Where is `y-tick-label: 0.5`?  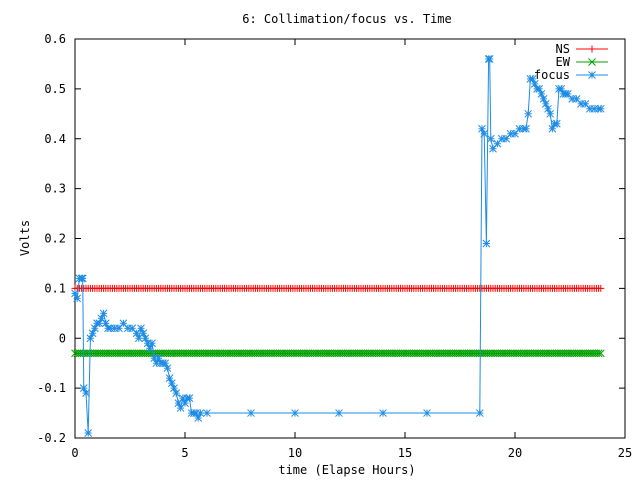 y-tick-label: 0.5 is located at coordinates (55, 89).